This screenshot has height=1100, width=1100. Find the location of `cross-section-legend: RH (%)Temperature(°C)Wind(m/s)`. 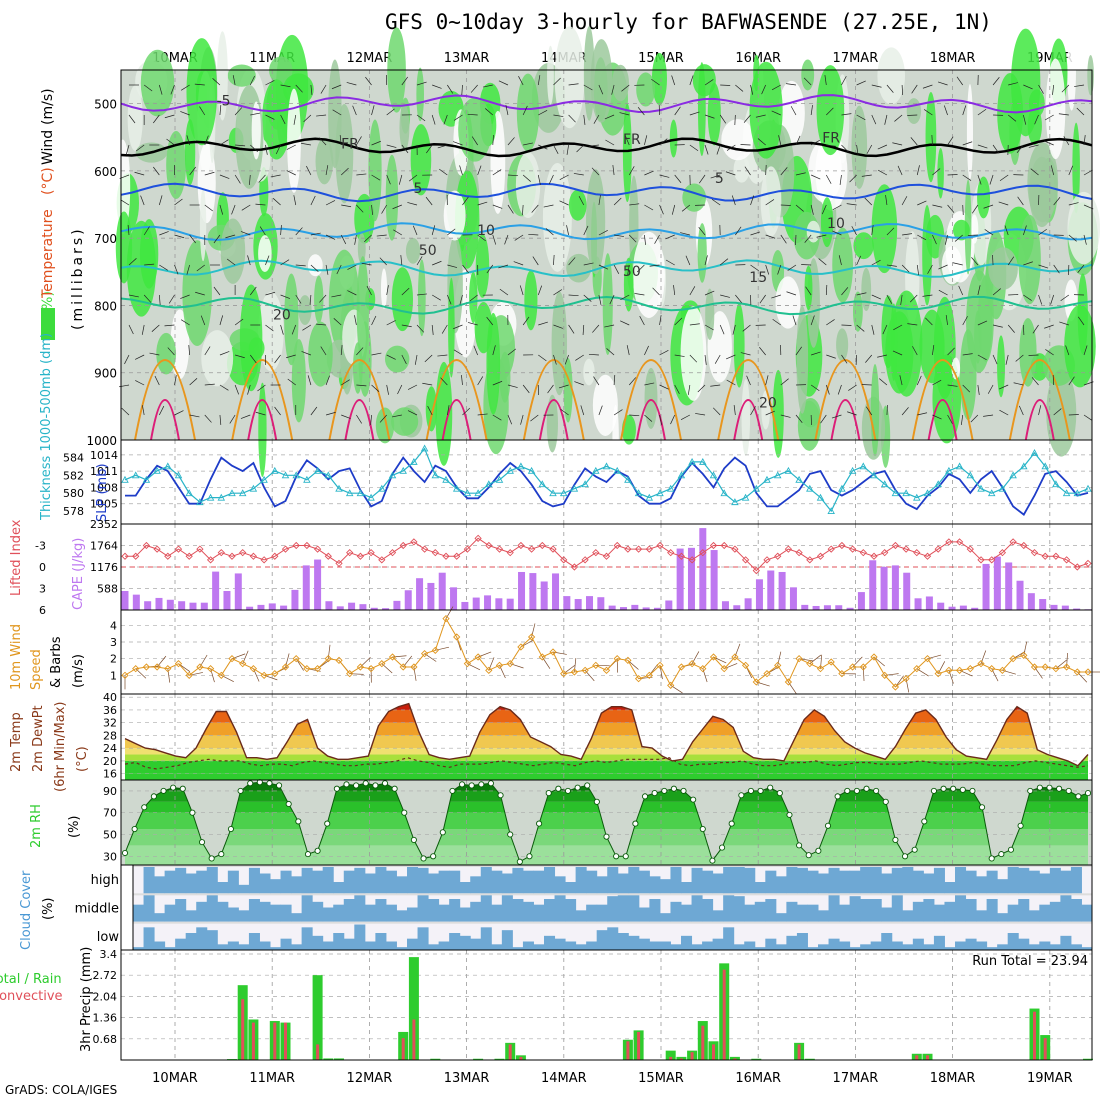

cross-section-legend: RH (%)Temperature(°C)Wind(m/s) is located at coordinates (48, 214).